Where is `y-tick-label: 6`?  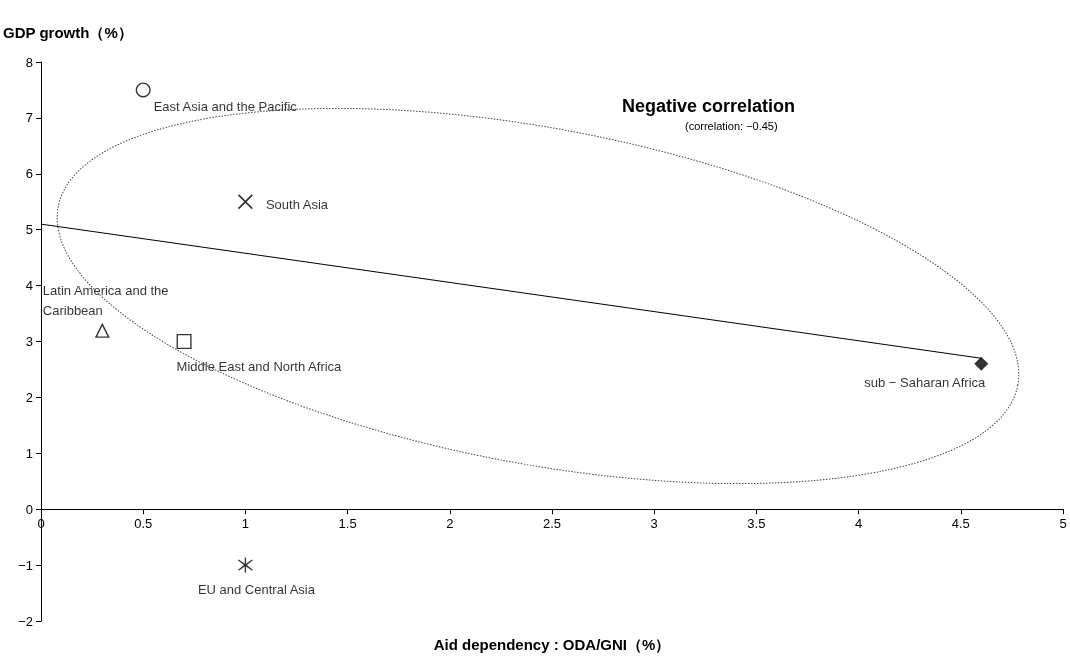 y-tick-label: 6 is located at coordinates (29, 174).